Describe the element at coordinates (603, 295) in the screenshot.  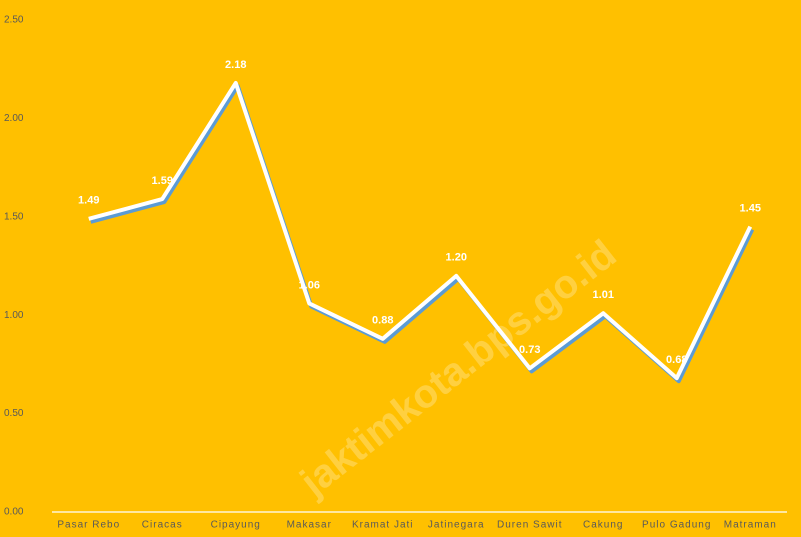
I see `data-label: 1.01` at that location.